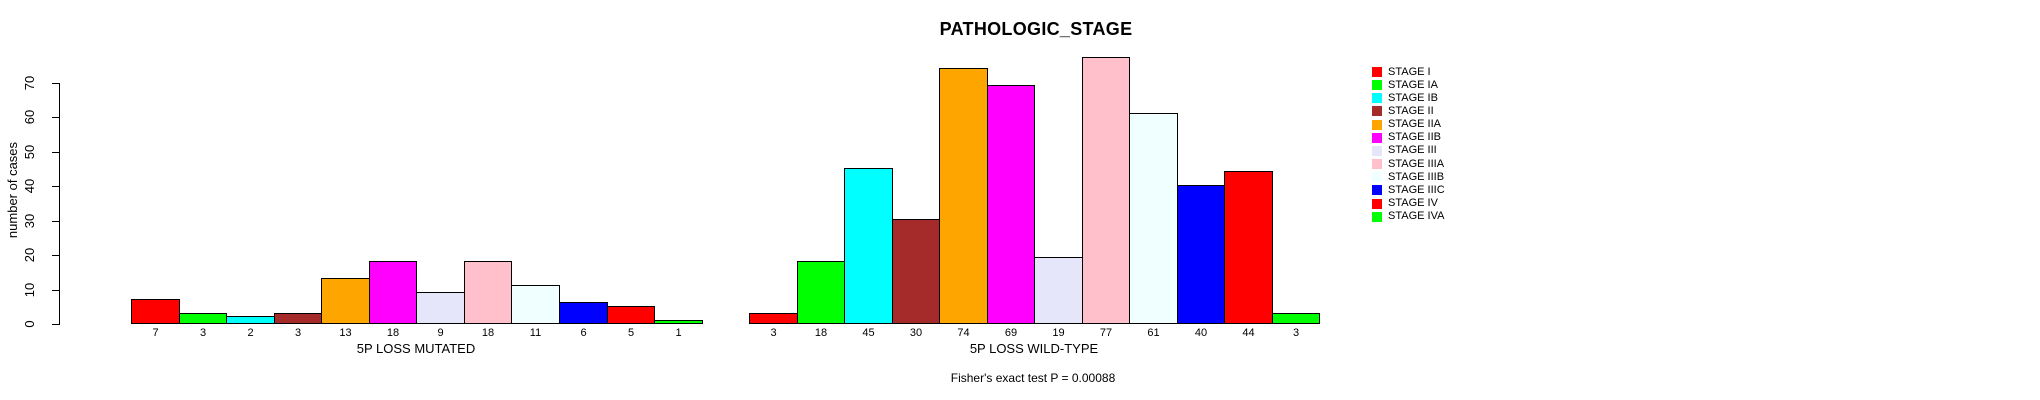 This screenshot has height=400, width=2040. I want to click on y-tick-label: 60, so click(29, 117).